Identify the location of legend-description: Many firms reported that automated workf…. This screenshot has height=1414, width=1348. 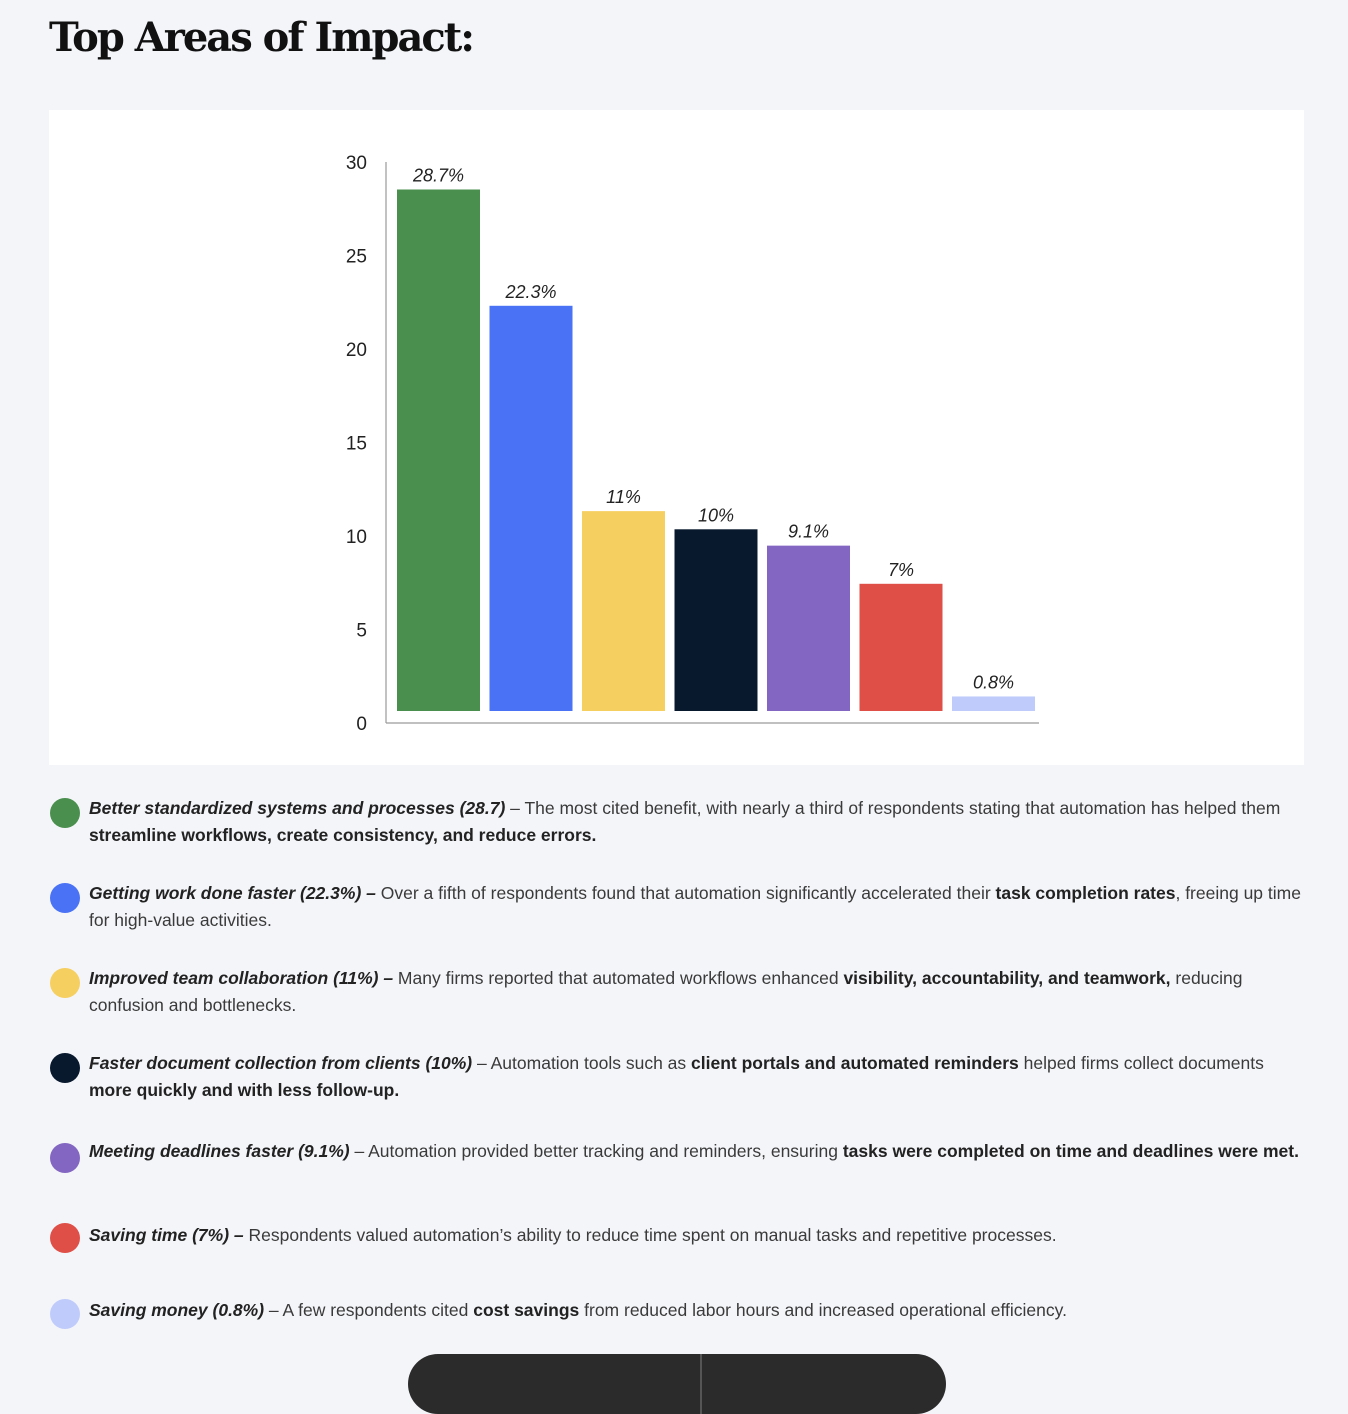
(618, 978).